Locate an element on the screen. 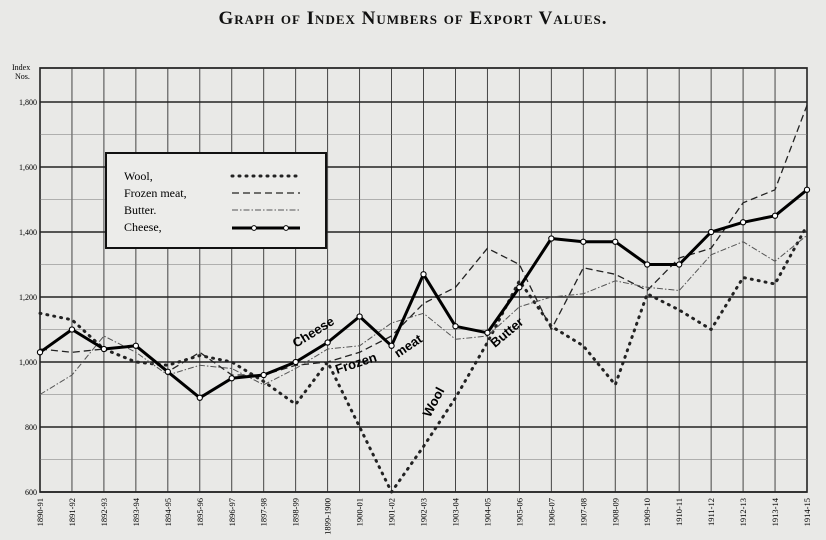  legend: Wool, Frozen meat, Butter. Cheese, is located at coordinates (216, 200).